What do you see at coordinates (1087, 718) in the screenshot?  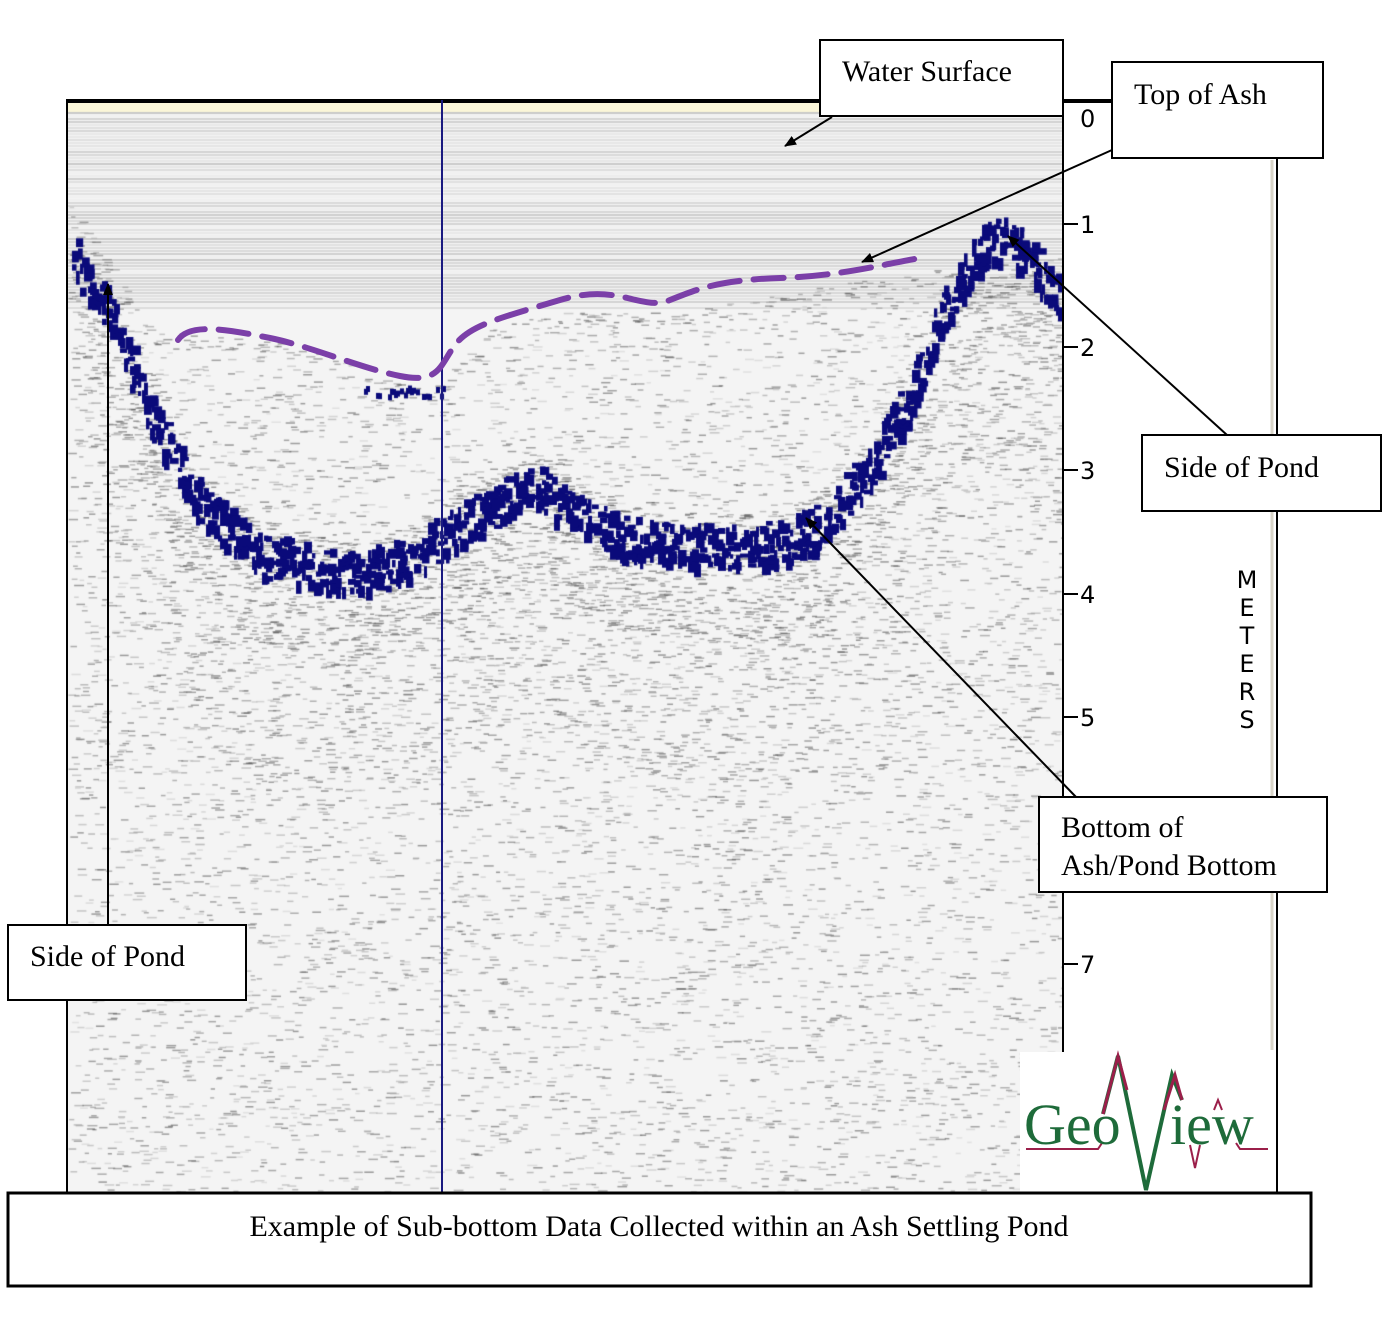 I see `depth-tick-label: 5` at bounding box center [1087, 718].